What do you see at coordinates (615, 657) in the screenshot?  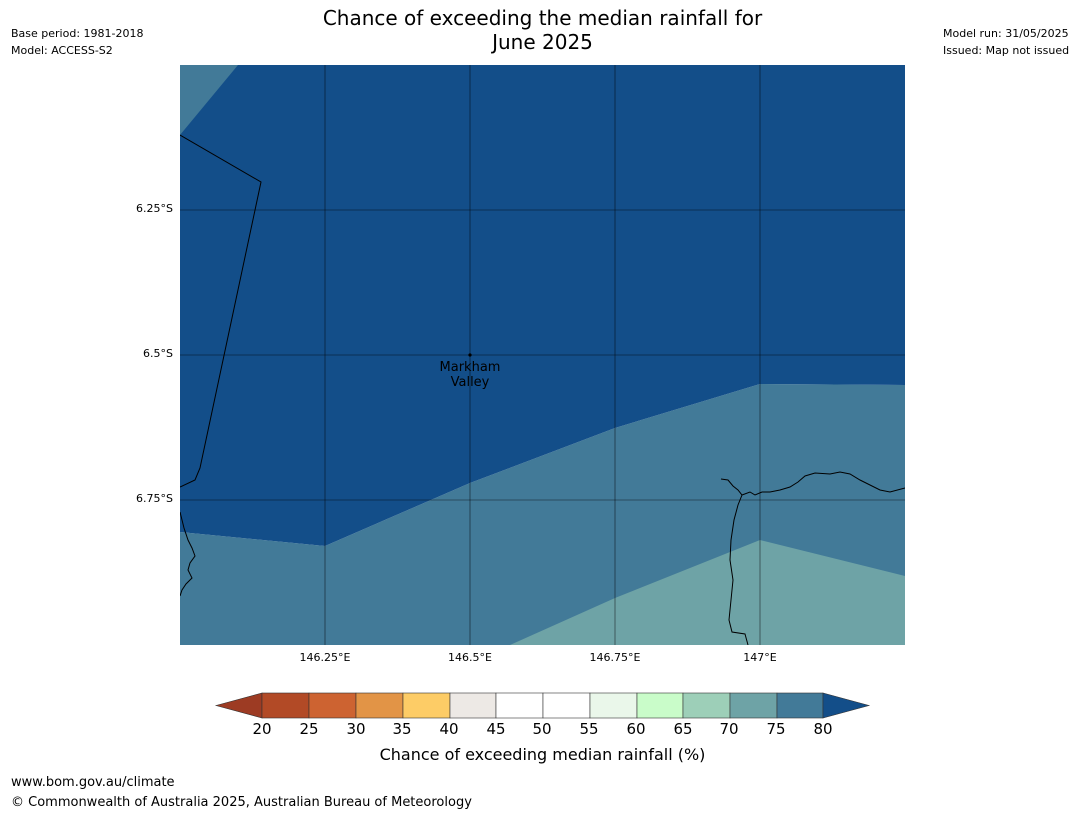 I see `lon-label: 146.75°E` at bounding box center [615, 657].